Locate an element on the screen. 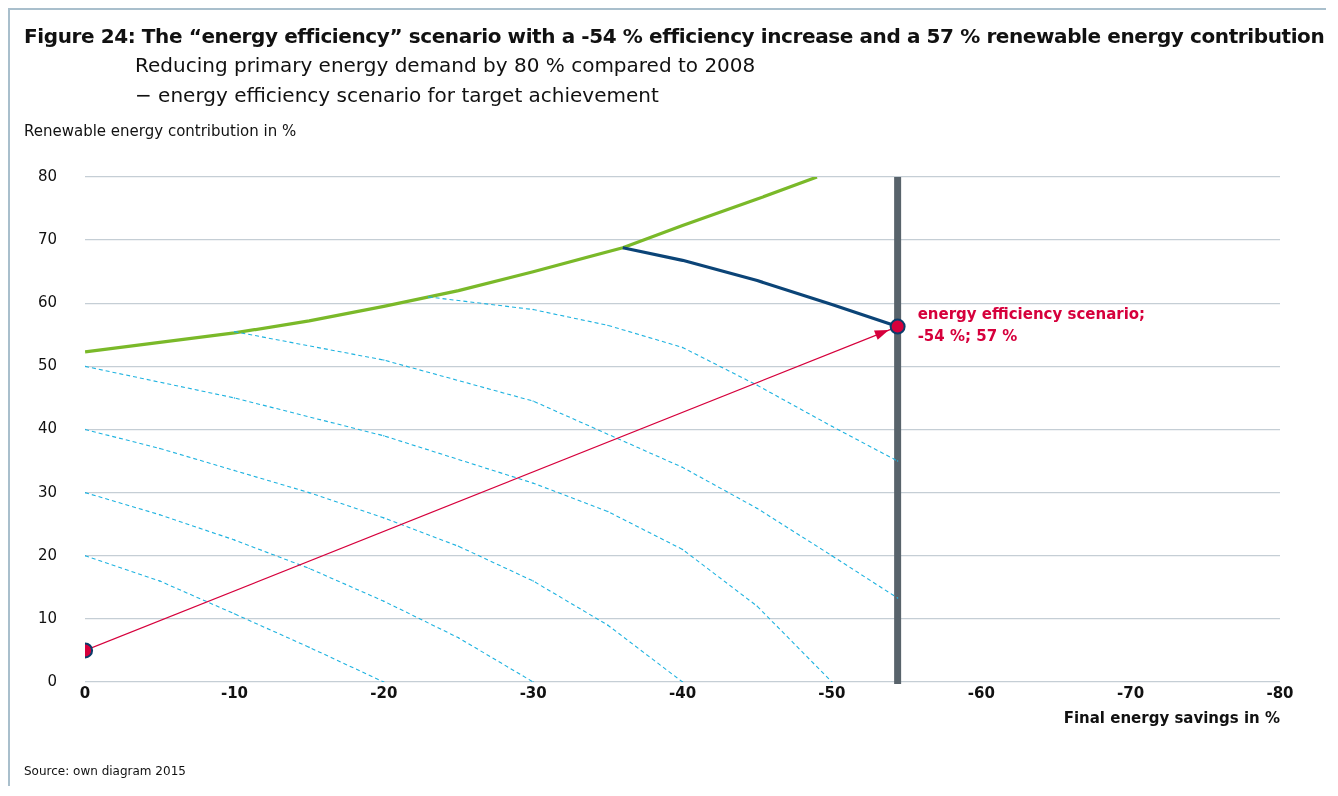  y-tick-label: 60 is located at coordinates (47, 302).